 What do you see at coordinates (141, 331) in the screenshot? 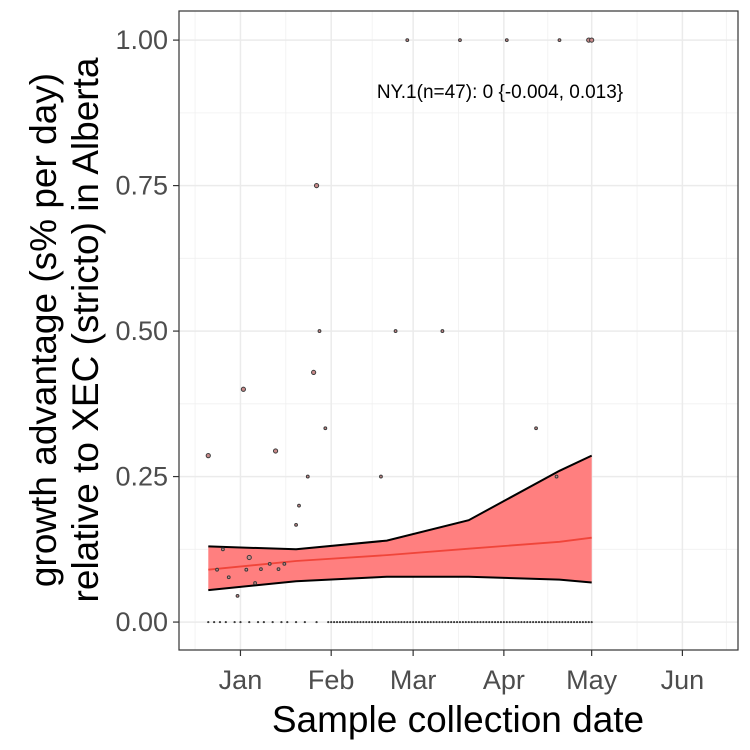
I see `y-tick-label: 0.50` at bounding box center [141, 331].